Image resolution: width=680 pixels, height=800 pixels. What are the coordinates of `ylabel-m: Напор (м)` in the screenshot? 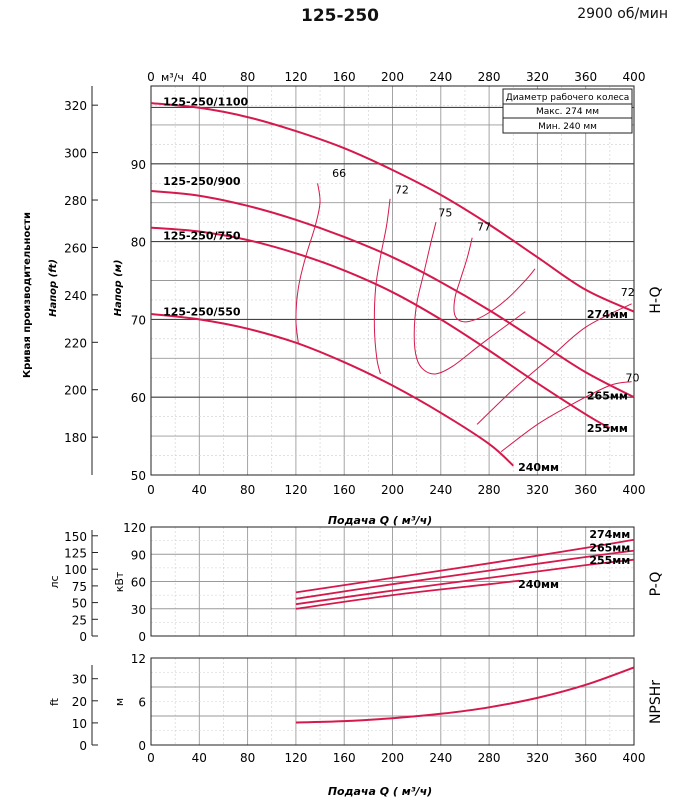 It's located at (118, 288).